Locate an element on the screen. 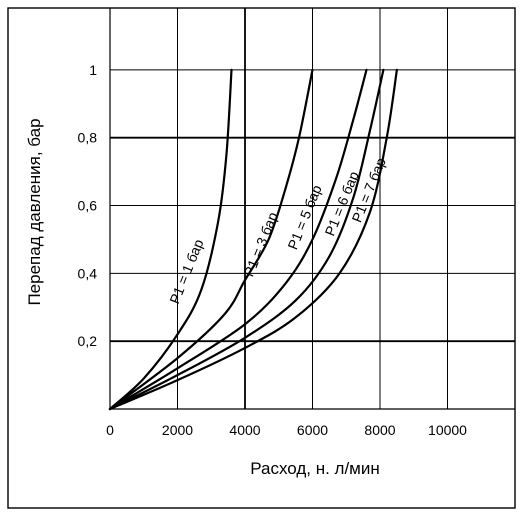 This screenshot has height=515, width=522. x-tick-label: 4000 is located at coordinates (244, 430).